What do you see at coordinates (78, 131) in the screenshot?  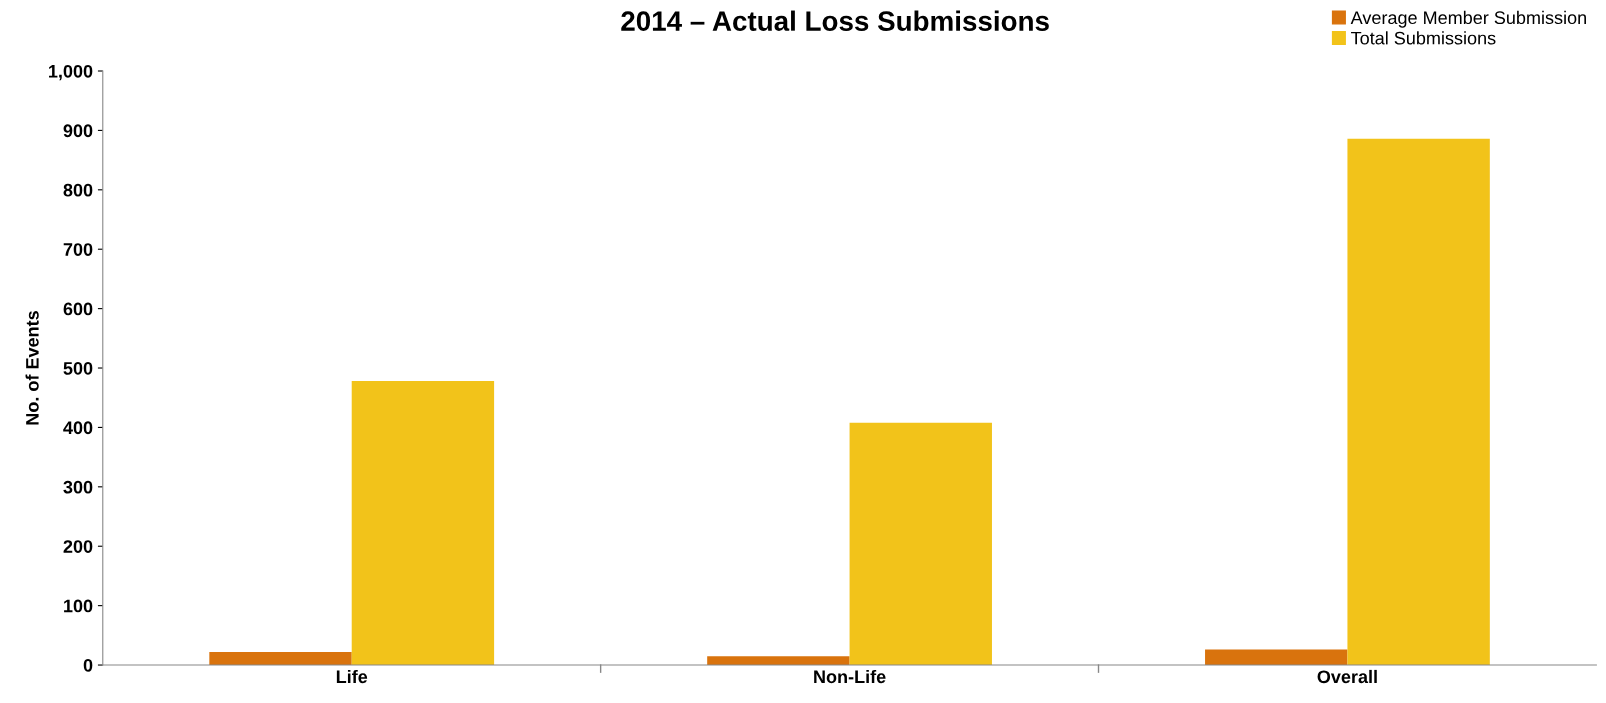 I see `y-tick-label: 900` at bounding box center [78, 131].